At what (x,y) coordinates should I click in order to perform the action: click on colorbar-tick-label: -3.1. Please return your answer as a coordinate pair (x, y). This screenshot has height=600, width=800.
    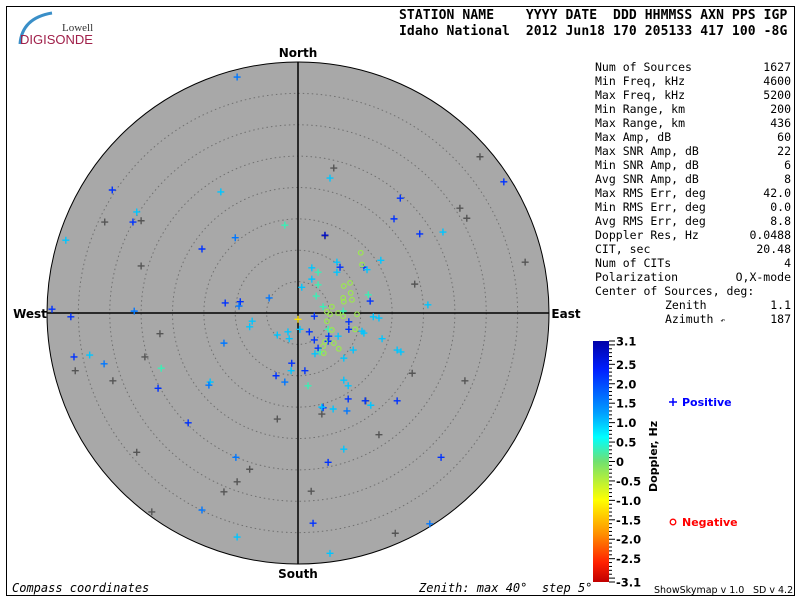
    Looking at the image, I should click on (628, 583).